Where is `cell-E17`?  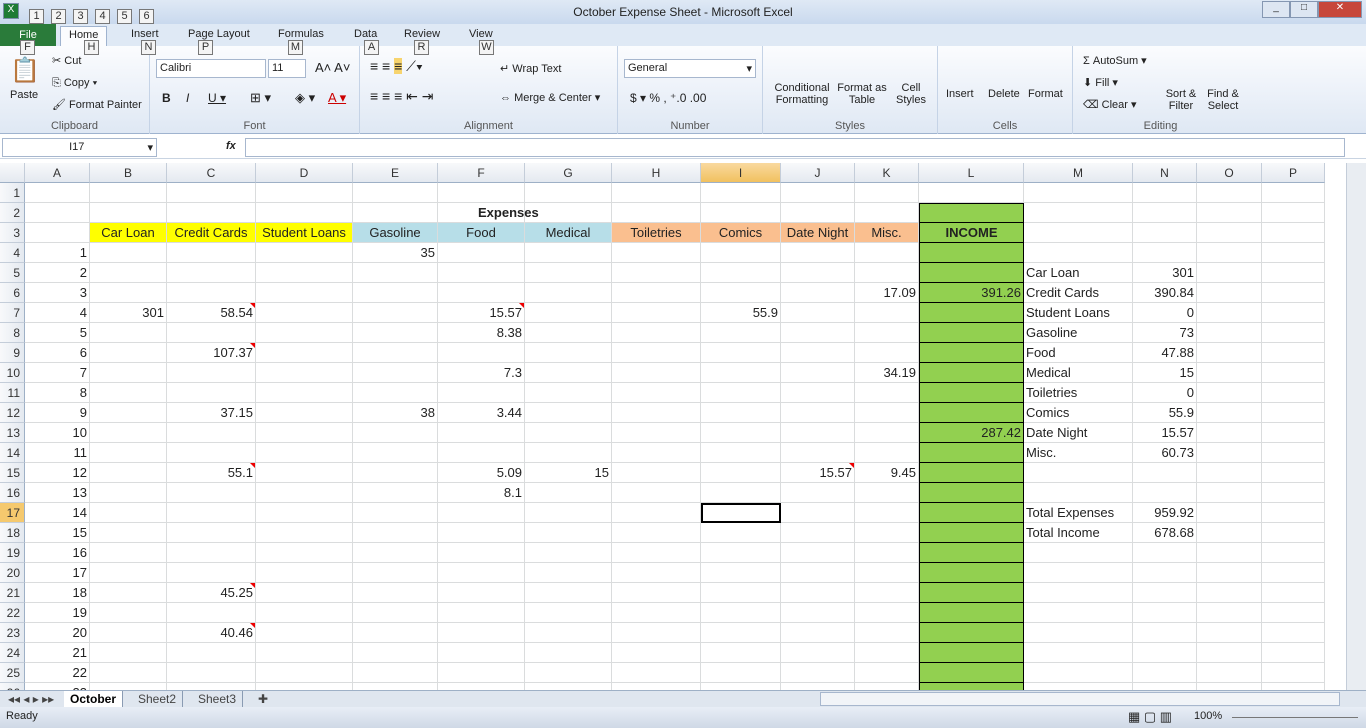 cell-E17 is located at coordinates (395, 513).